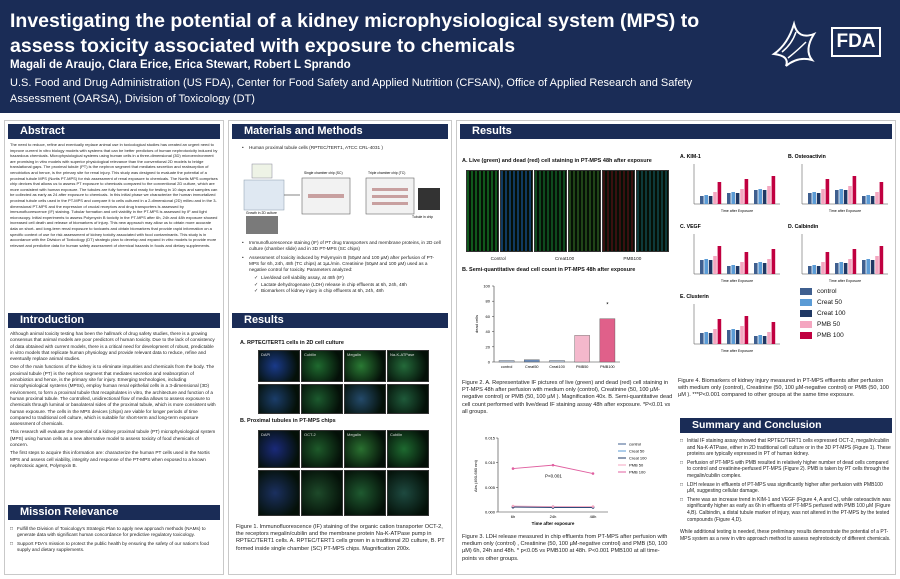  What do you see at coordinates (498, 258) in the screenshot?
I see `live-dead-label-control: Control` at bounding box center [498, 258].